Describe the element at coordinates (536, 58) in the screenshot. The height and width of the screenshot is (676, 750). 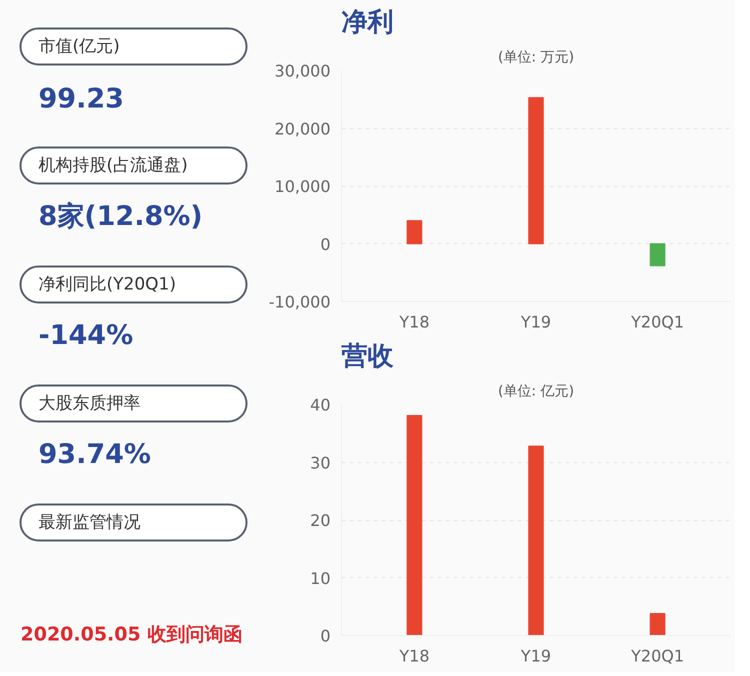
I see `chart-subtitle: (单位: 万元)` at that location.